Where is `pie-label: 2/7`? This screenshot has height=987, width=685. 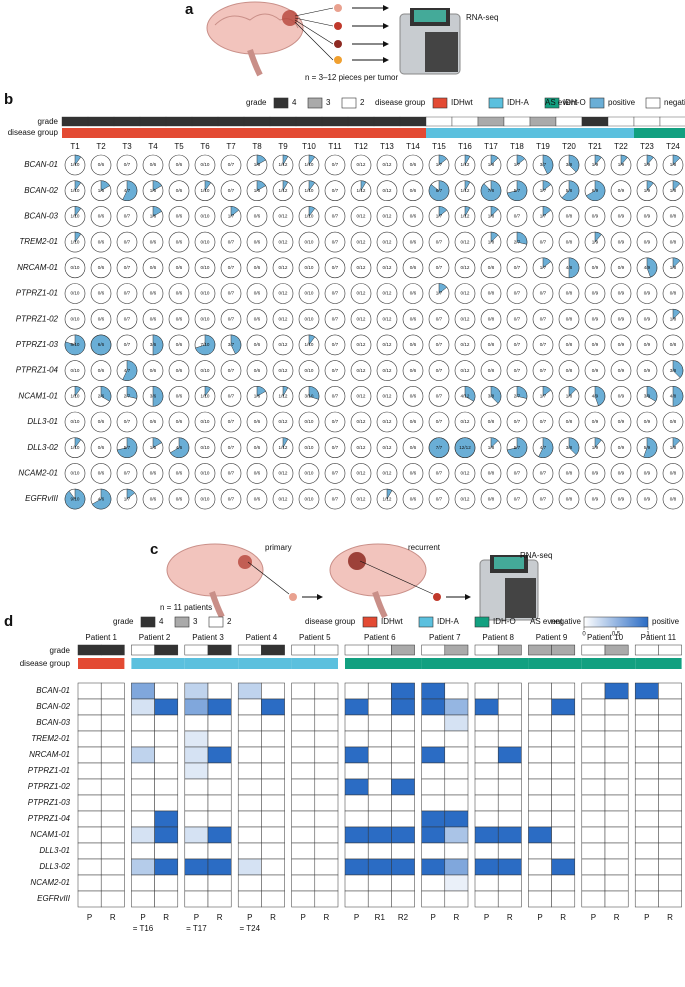
pie-label: 2/7 is located at coordinates (127, 396).